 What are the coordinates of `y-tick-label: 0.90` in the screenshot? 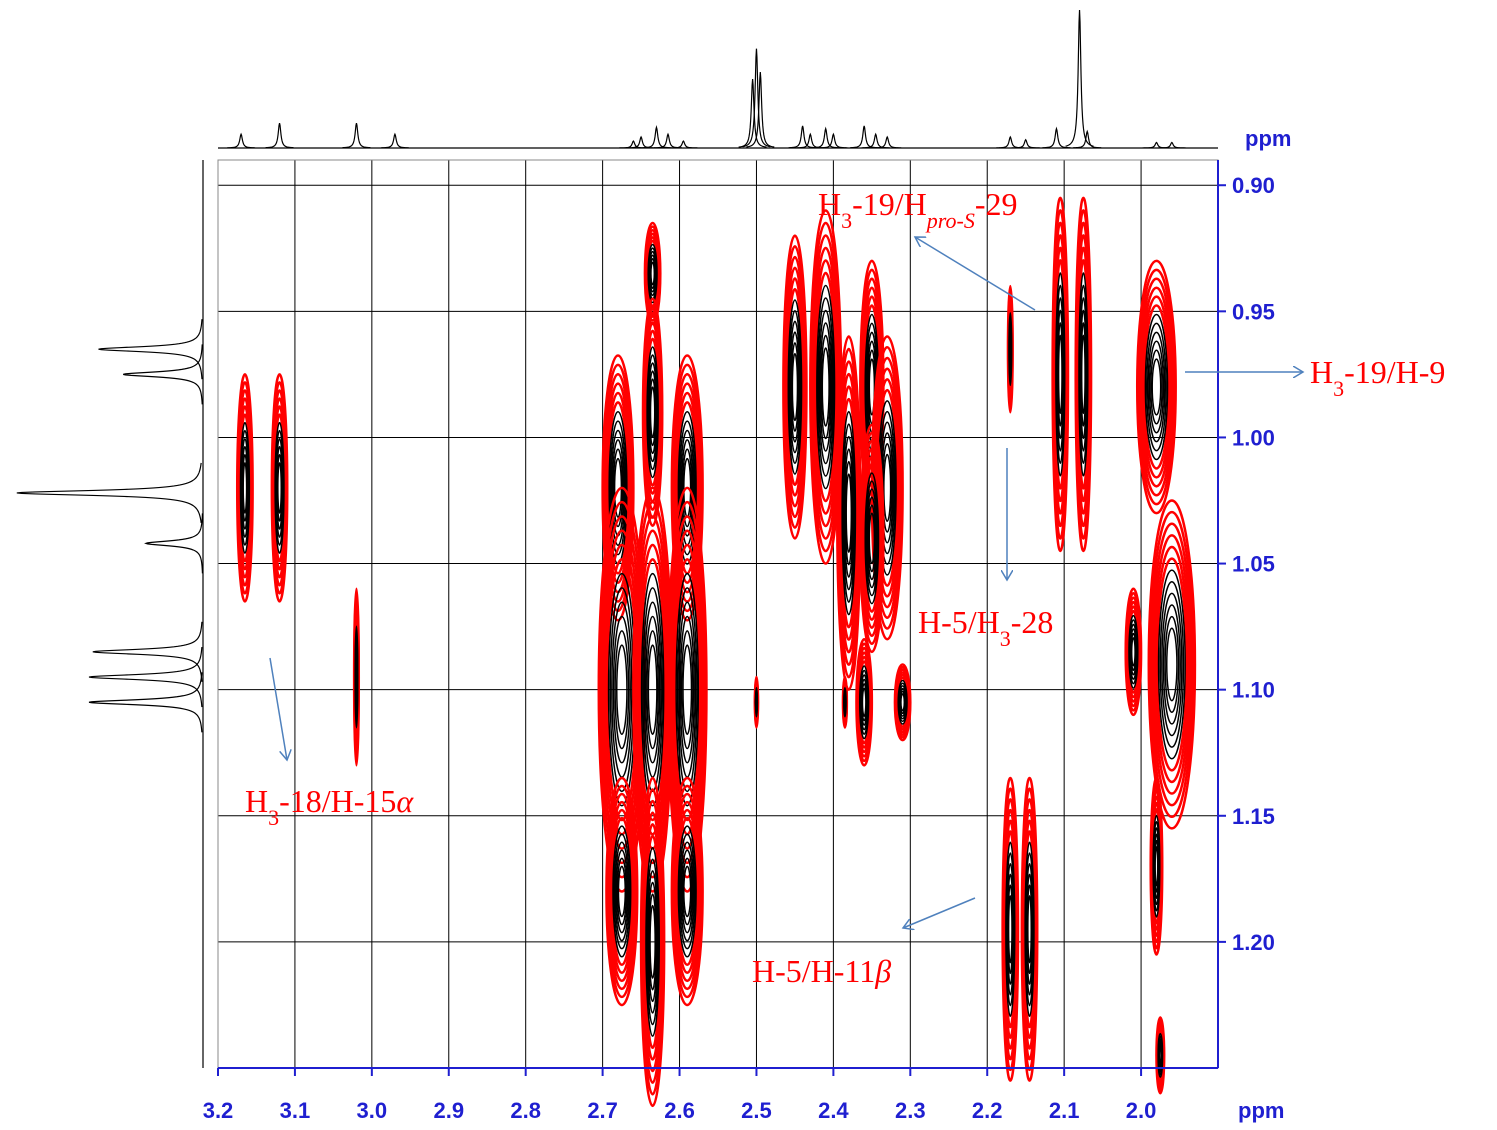 It's located at (1253, 185).